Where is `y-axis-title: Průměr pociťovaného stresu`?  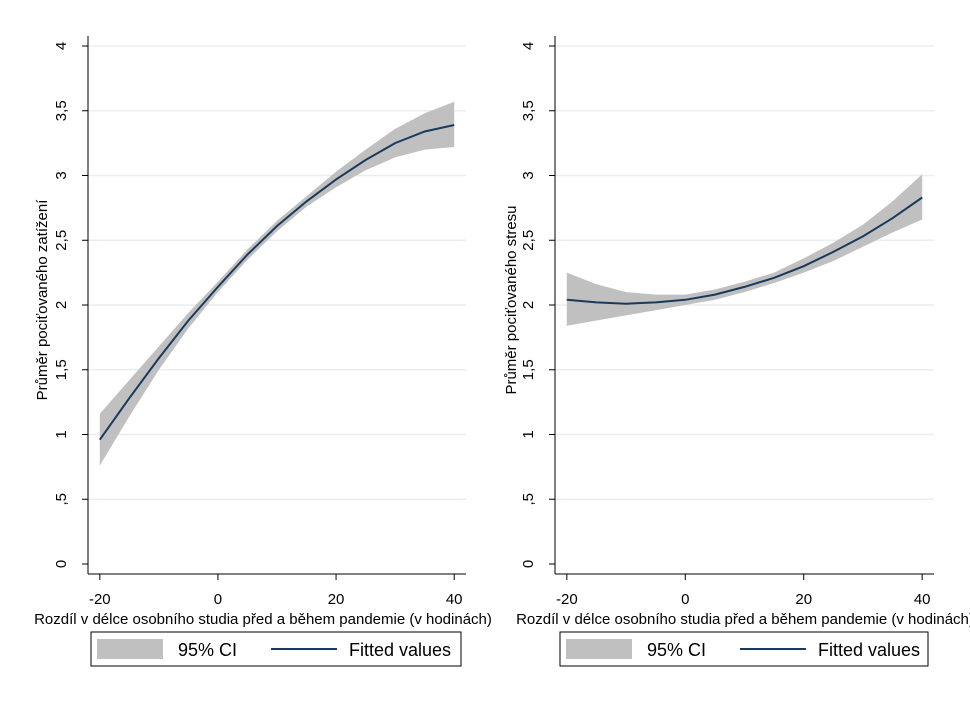 y-axis-title: Průměr pociťovaného stresu is located at coordinates (511, 299).